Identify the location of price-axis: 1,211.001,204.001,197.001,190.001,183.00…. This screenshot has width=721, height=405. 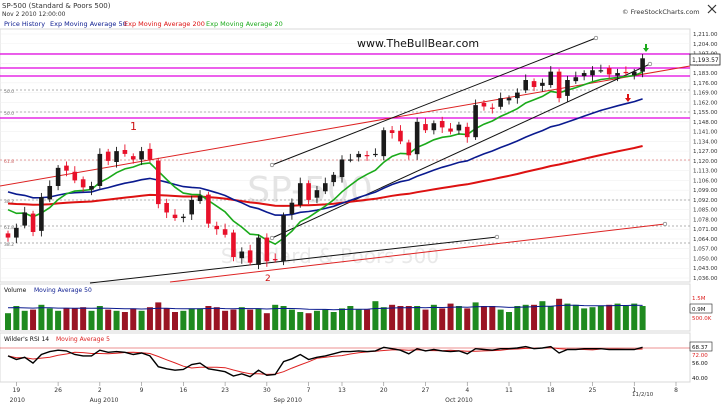
(705, 157).